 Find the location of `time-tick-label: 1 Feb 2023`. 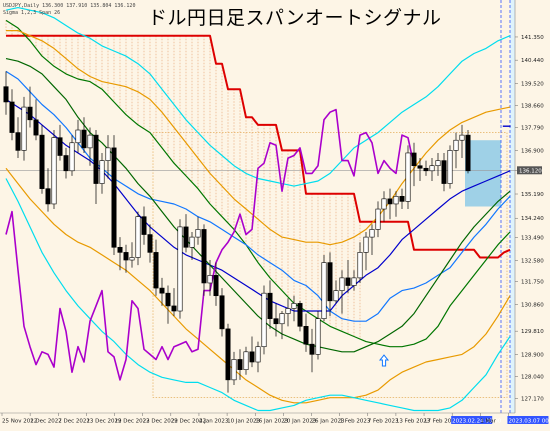

time-tick-label: 1 Feb 2023 is located at coordinates (355, 422).